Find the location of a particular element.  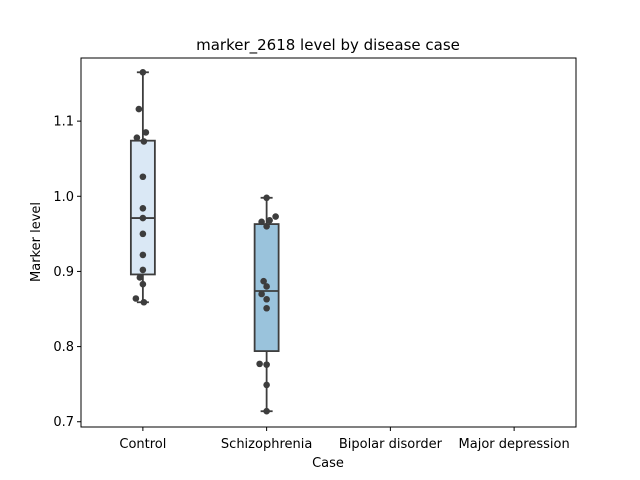

x-tick-label: Control is located at coordinates (142, 444).